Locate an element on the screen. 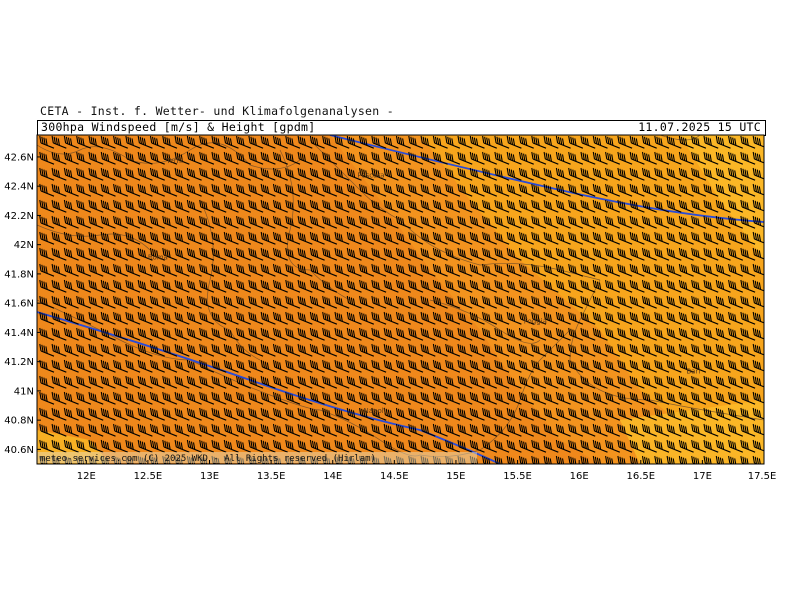  lat-tick-label: 42N is located at coordinates (24, 245).